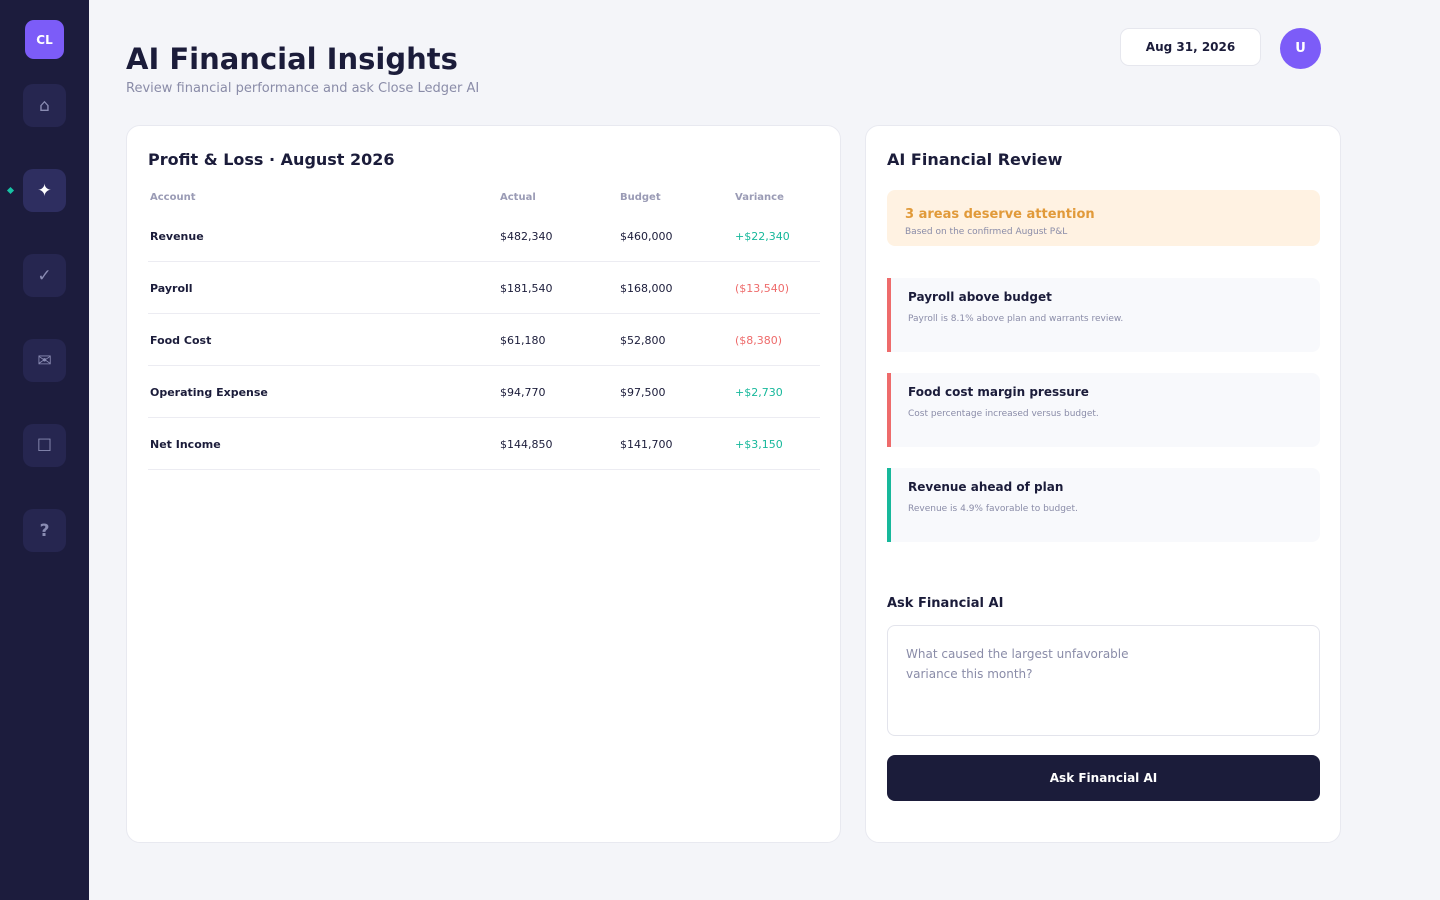 The image size is (1440, 900). Describe the element at coordinates (759, 392) in the screenshot. I see `variance-cell: +$2,730` at that location.